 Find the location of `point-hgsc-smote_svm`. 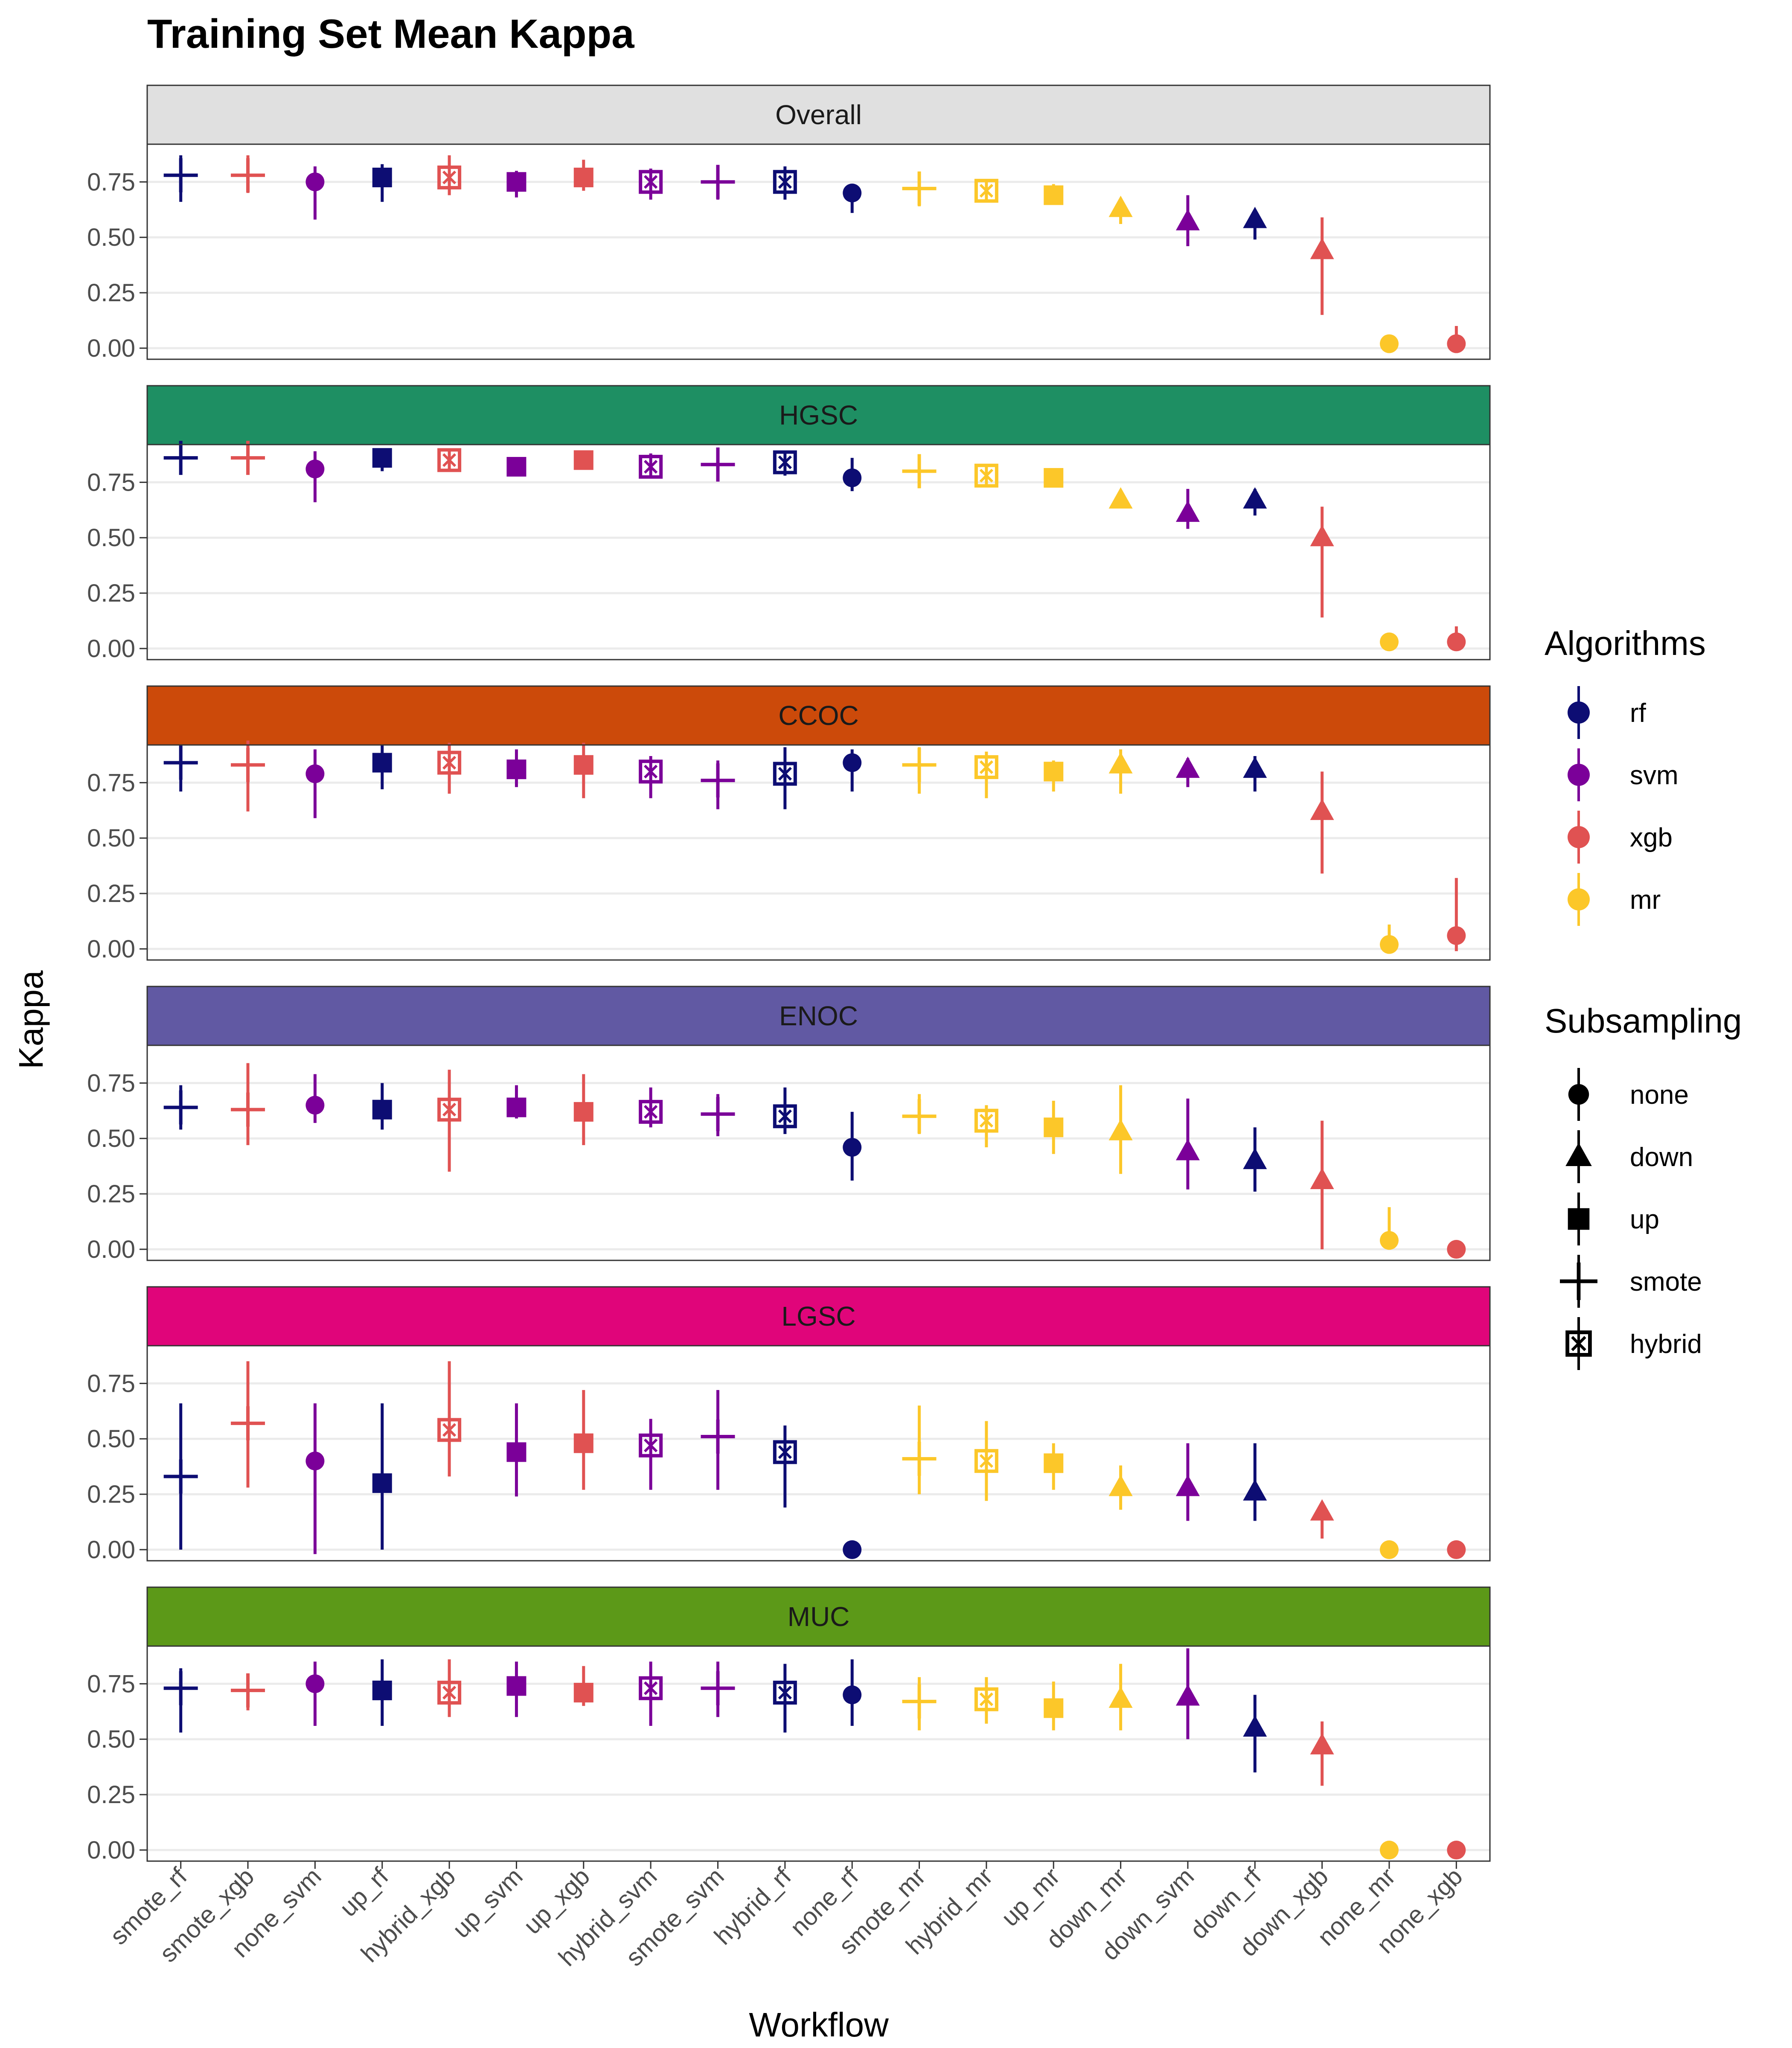

point-hgsc-smote_svm is located at coordinates (718, 465).